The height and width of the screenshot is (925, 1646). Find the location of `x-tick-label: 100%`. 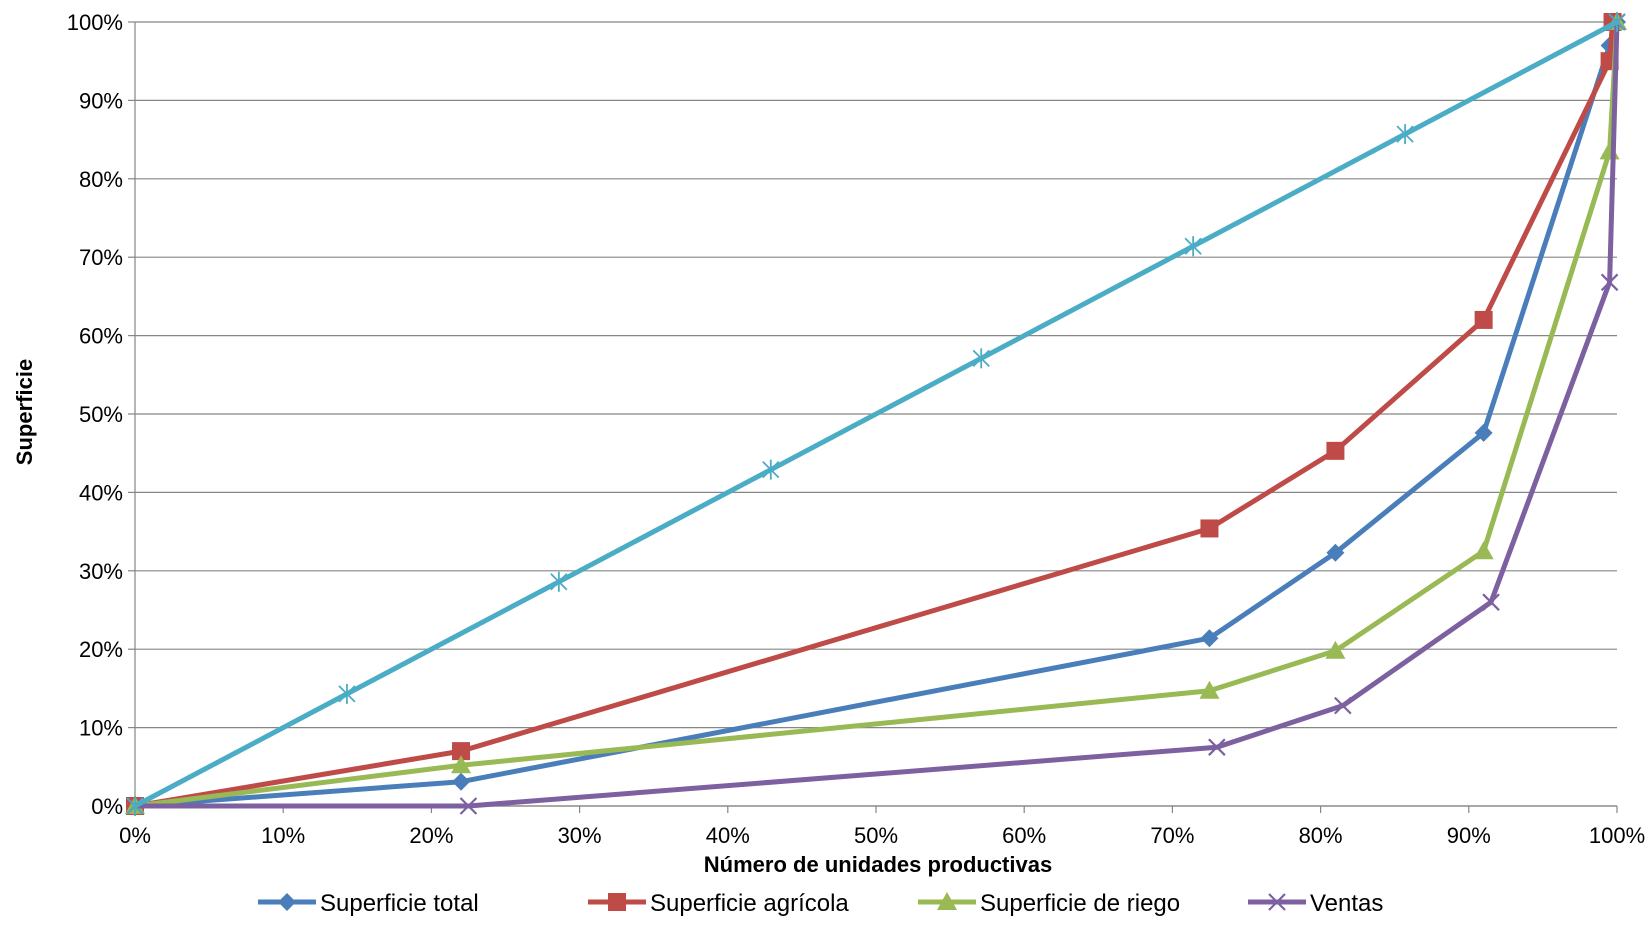

x-tick-label: 100% is located at coordinates (1617, 835).